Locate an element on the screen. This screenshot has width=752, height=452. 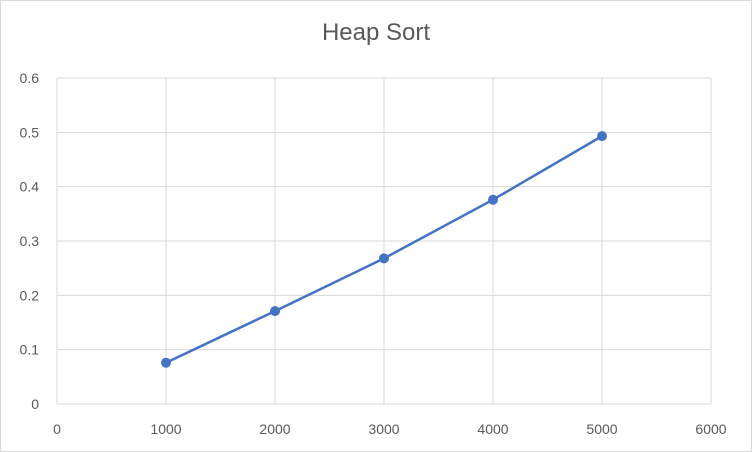
y-tick-label: 0.4 is located at coordinates (30, 187).